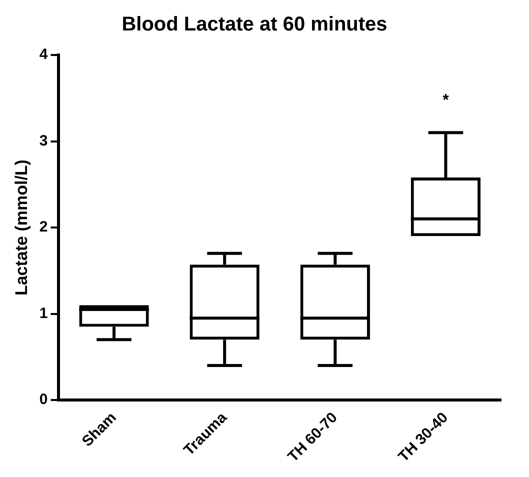  What do you see at coordinates (43, 141) in the screenshot?
I see `y-tick-label: 3` at bounding box center [43, 141].